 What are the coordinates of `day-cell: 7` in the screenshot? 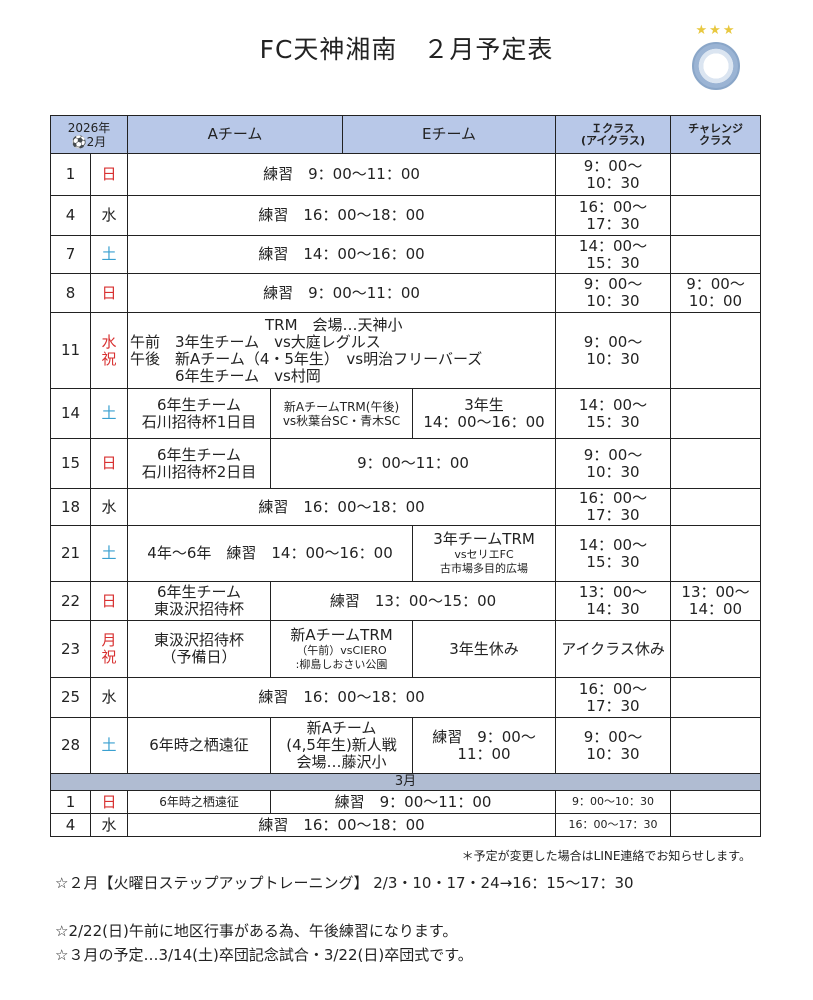 It's located at (70, 254).